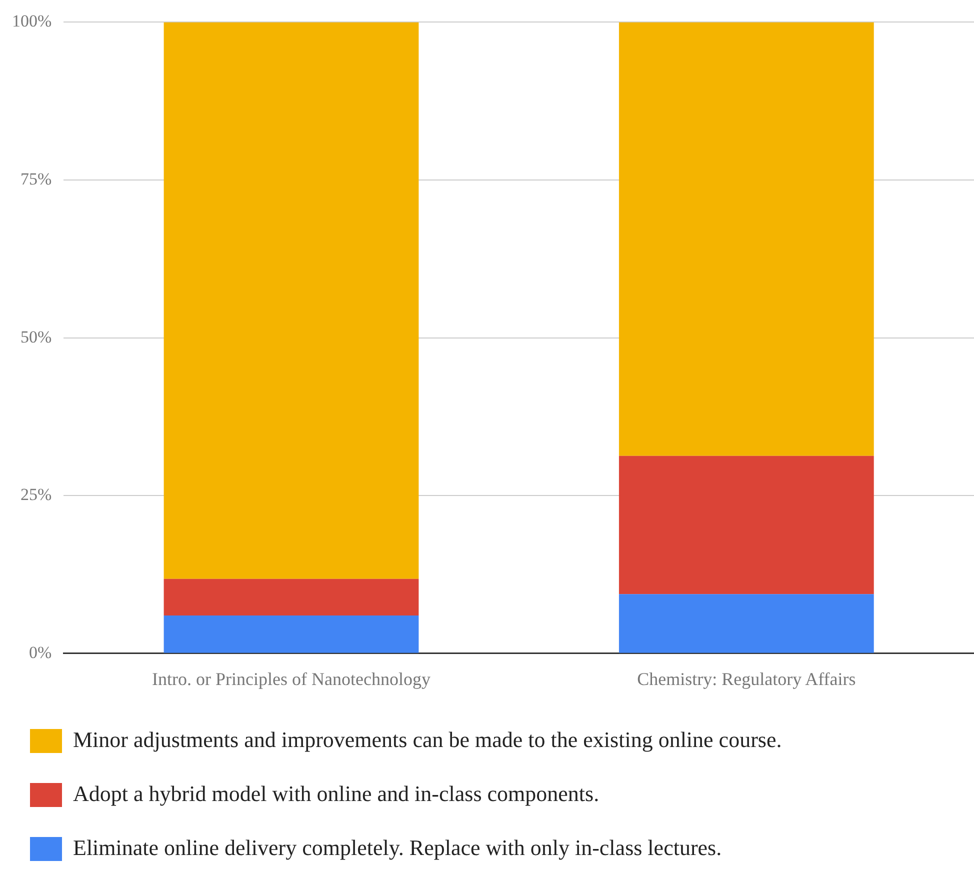 The width and height of the screenshot is (974, 871). I want to click on legend-label: Eliminate online delivery completely. Replace with only in-class lectures., so click(397, 847).